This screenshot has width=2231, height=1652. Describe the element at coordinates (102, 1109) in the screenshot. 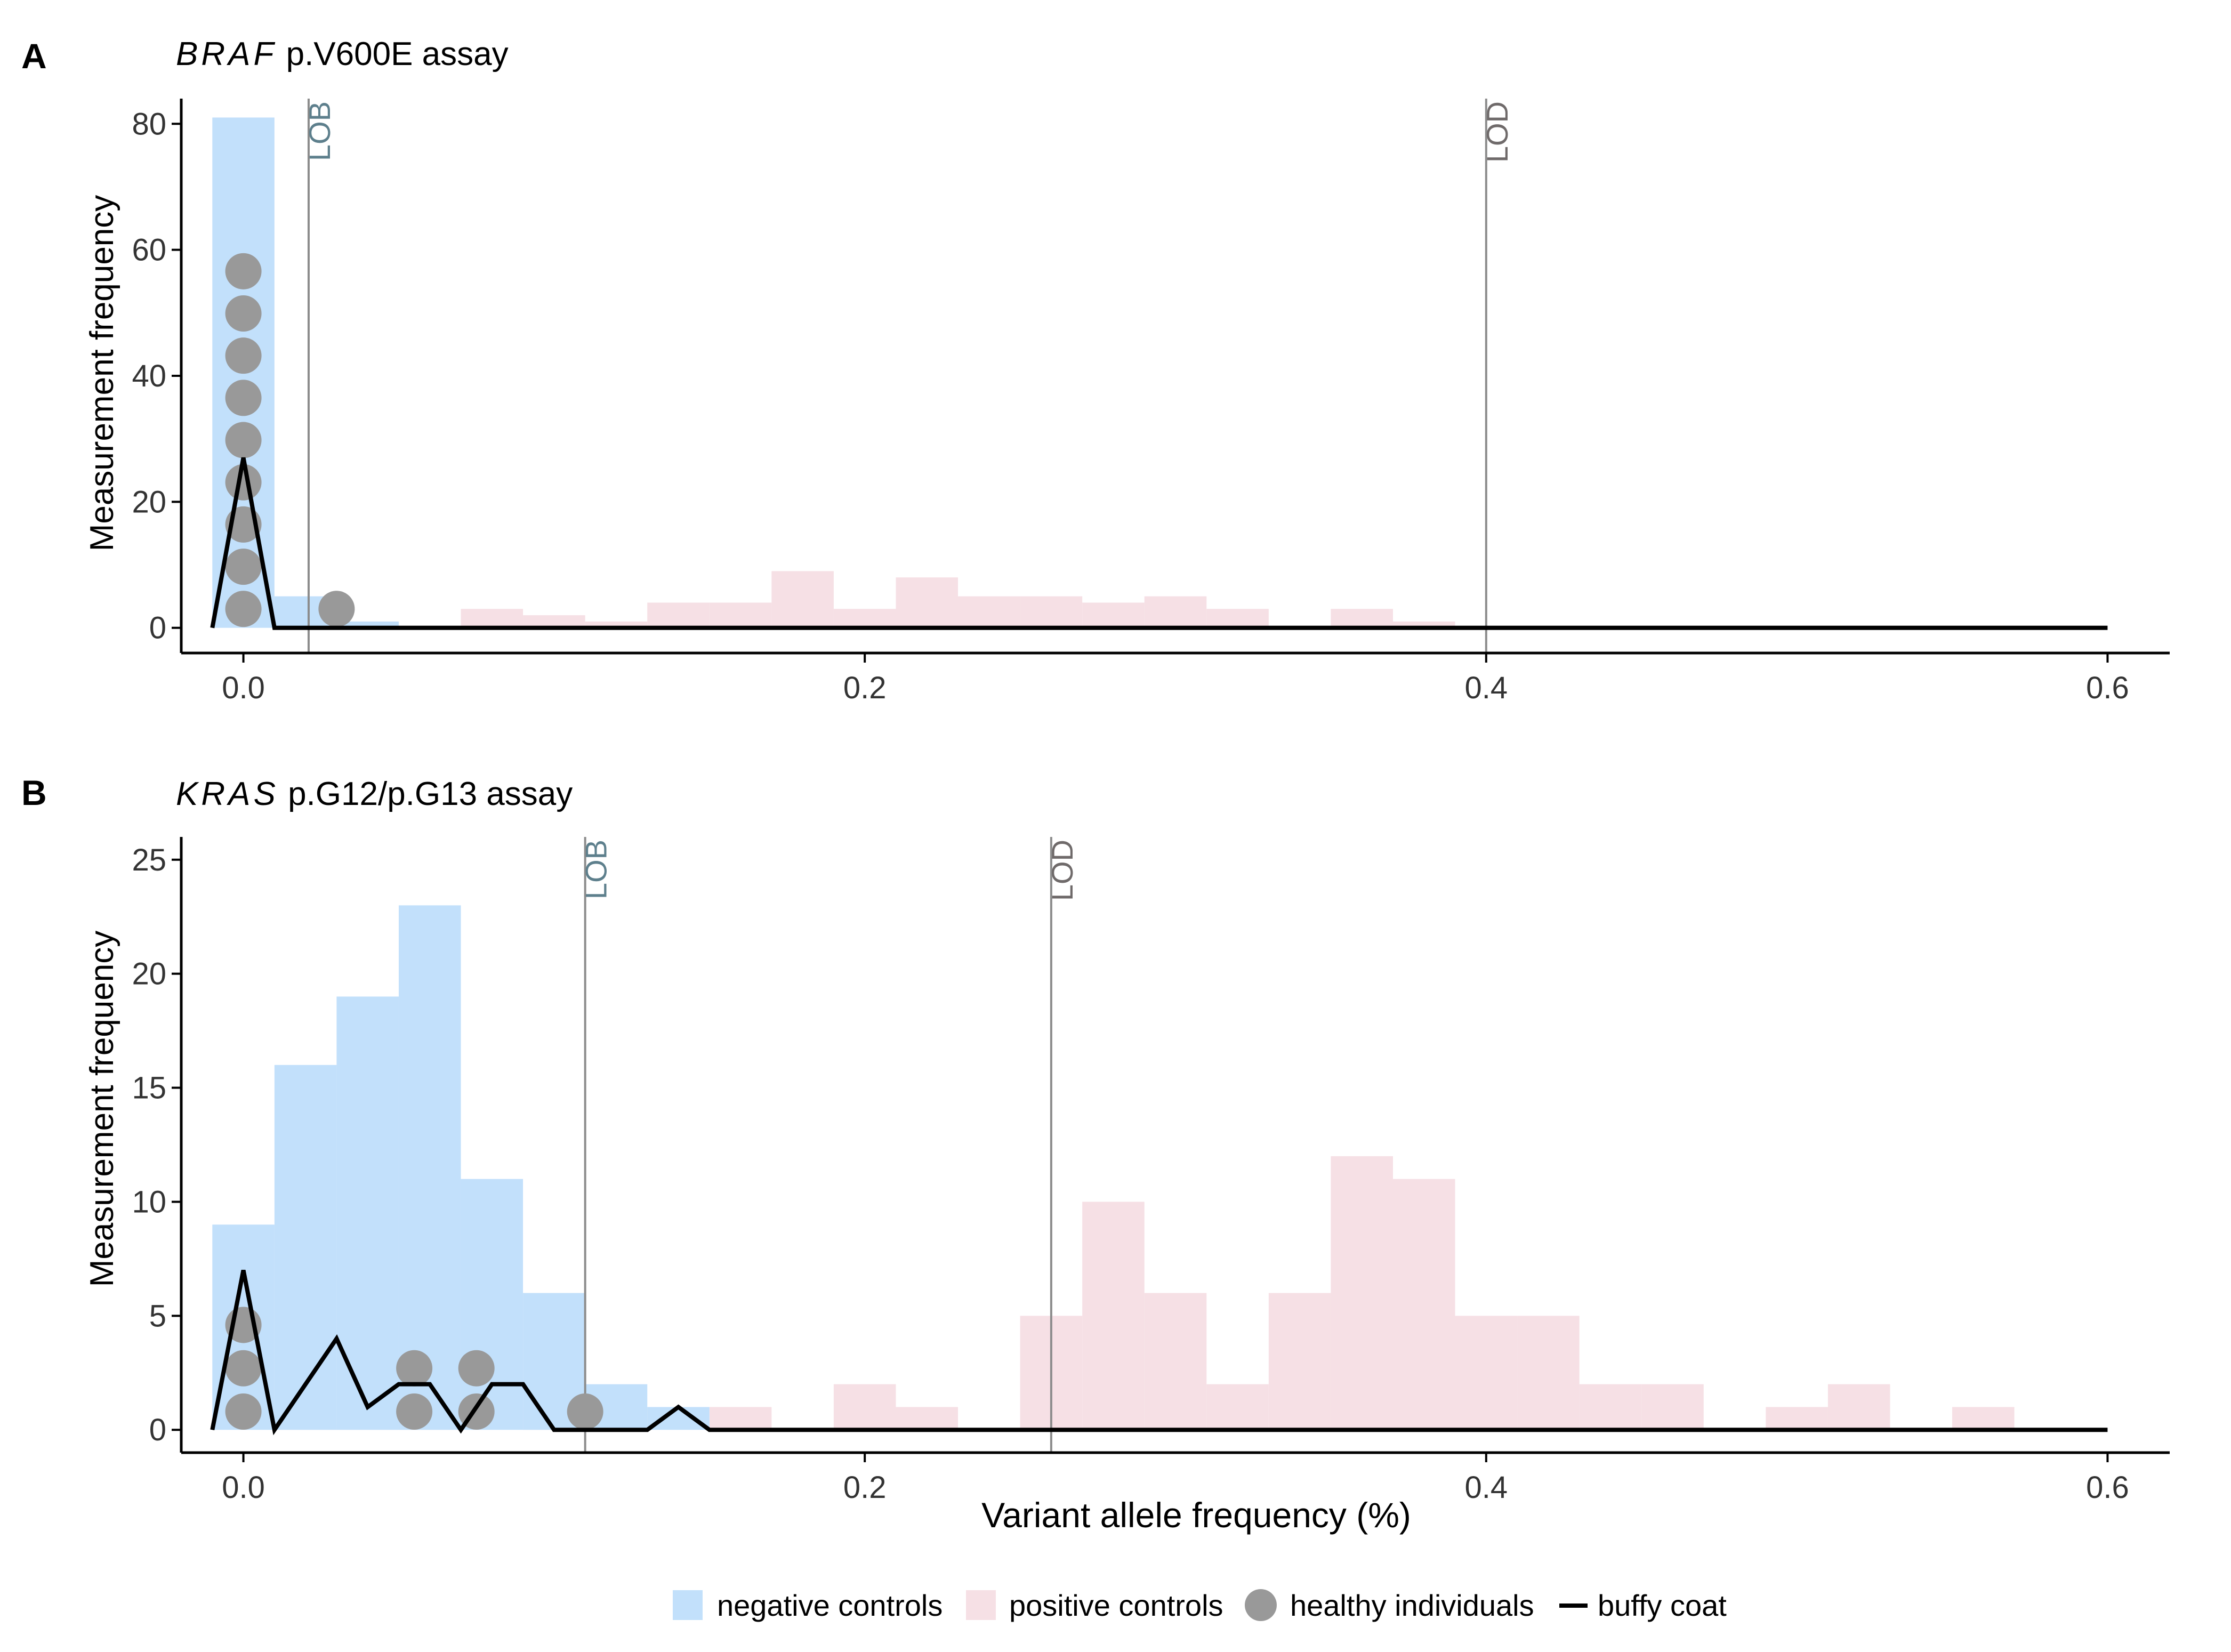

I see `panel-b-ylabel: Measurement frequency` at that location.